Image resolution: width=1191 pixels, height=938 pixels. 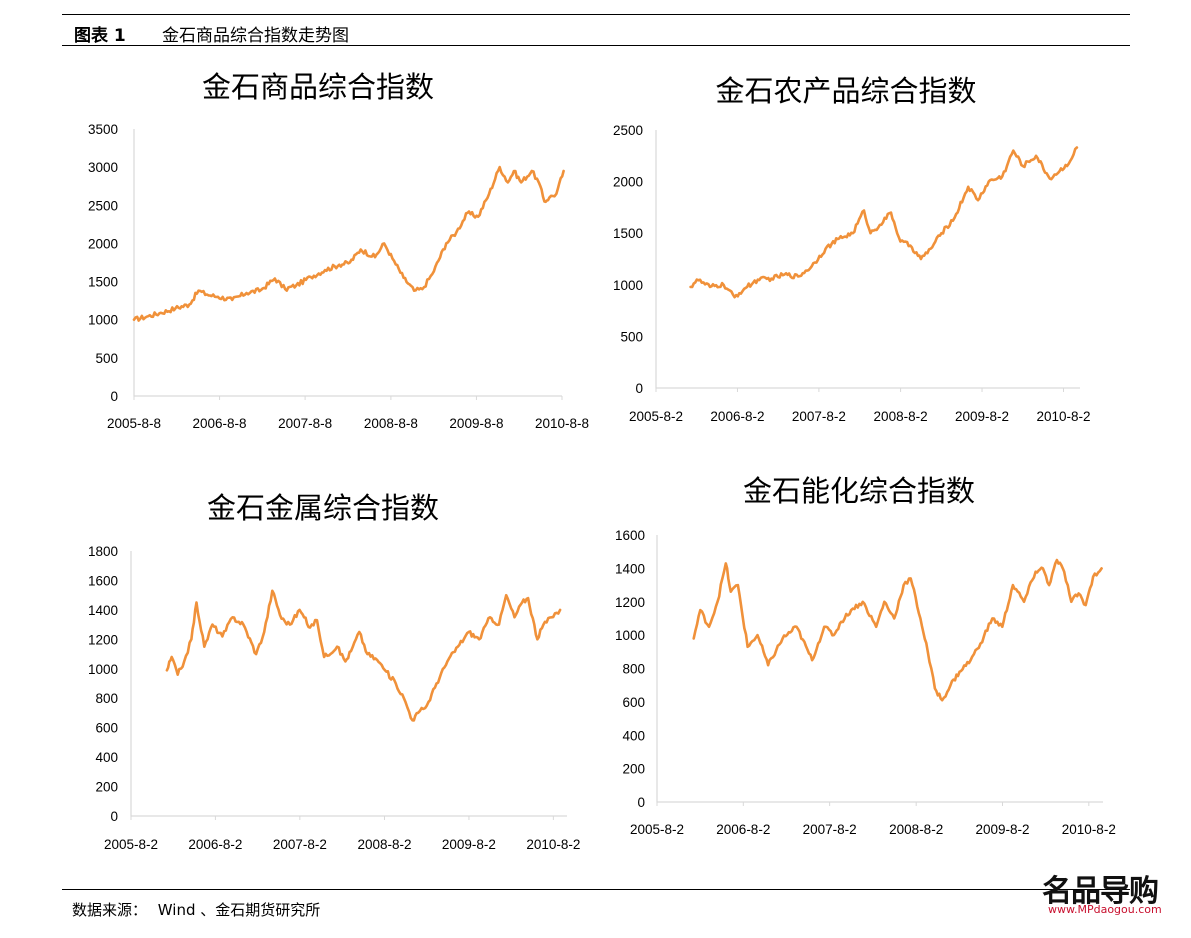 I want to click on watermark-text: 名品导购, so click(x=1100, y=891).